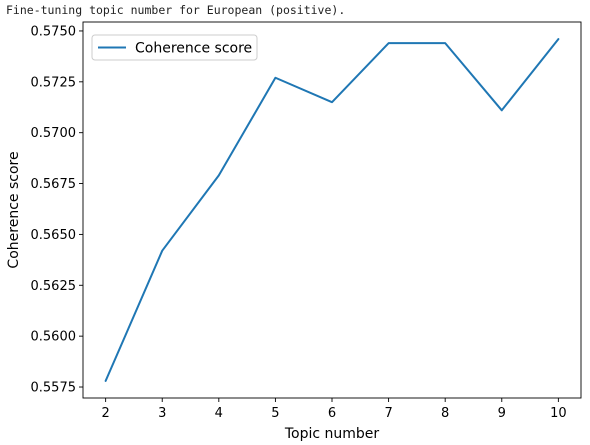 This screenshot has height=445, width=590. I want to click on y-tick-label: 0.5725, so click(54, 82).